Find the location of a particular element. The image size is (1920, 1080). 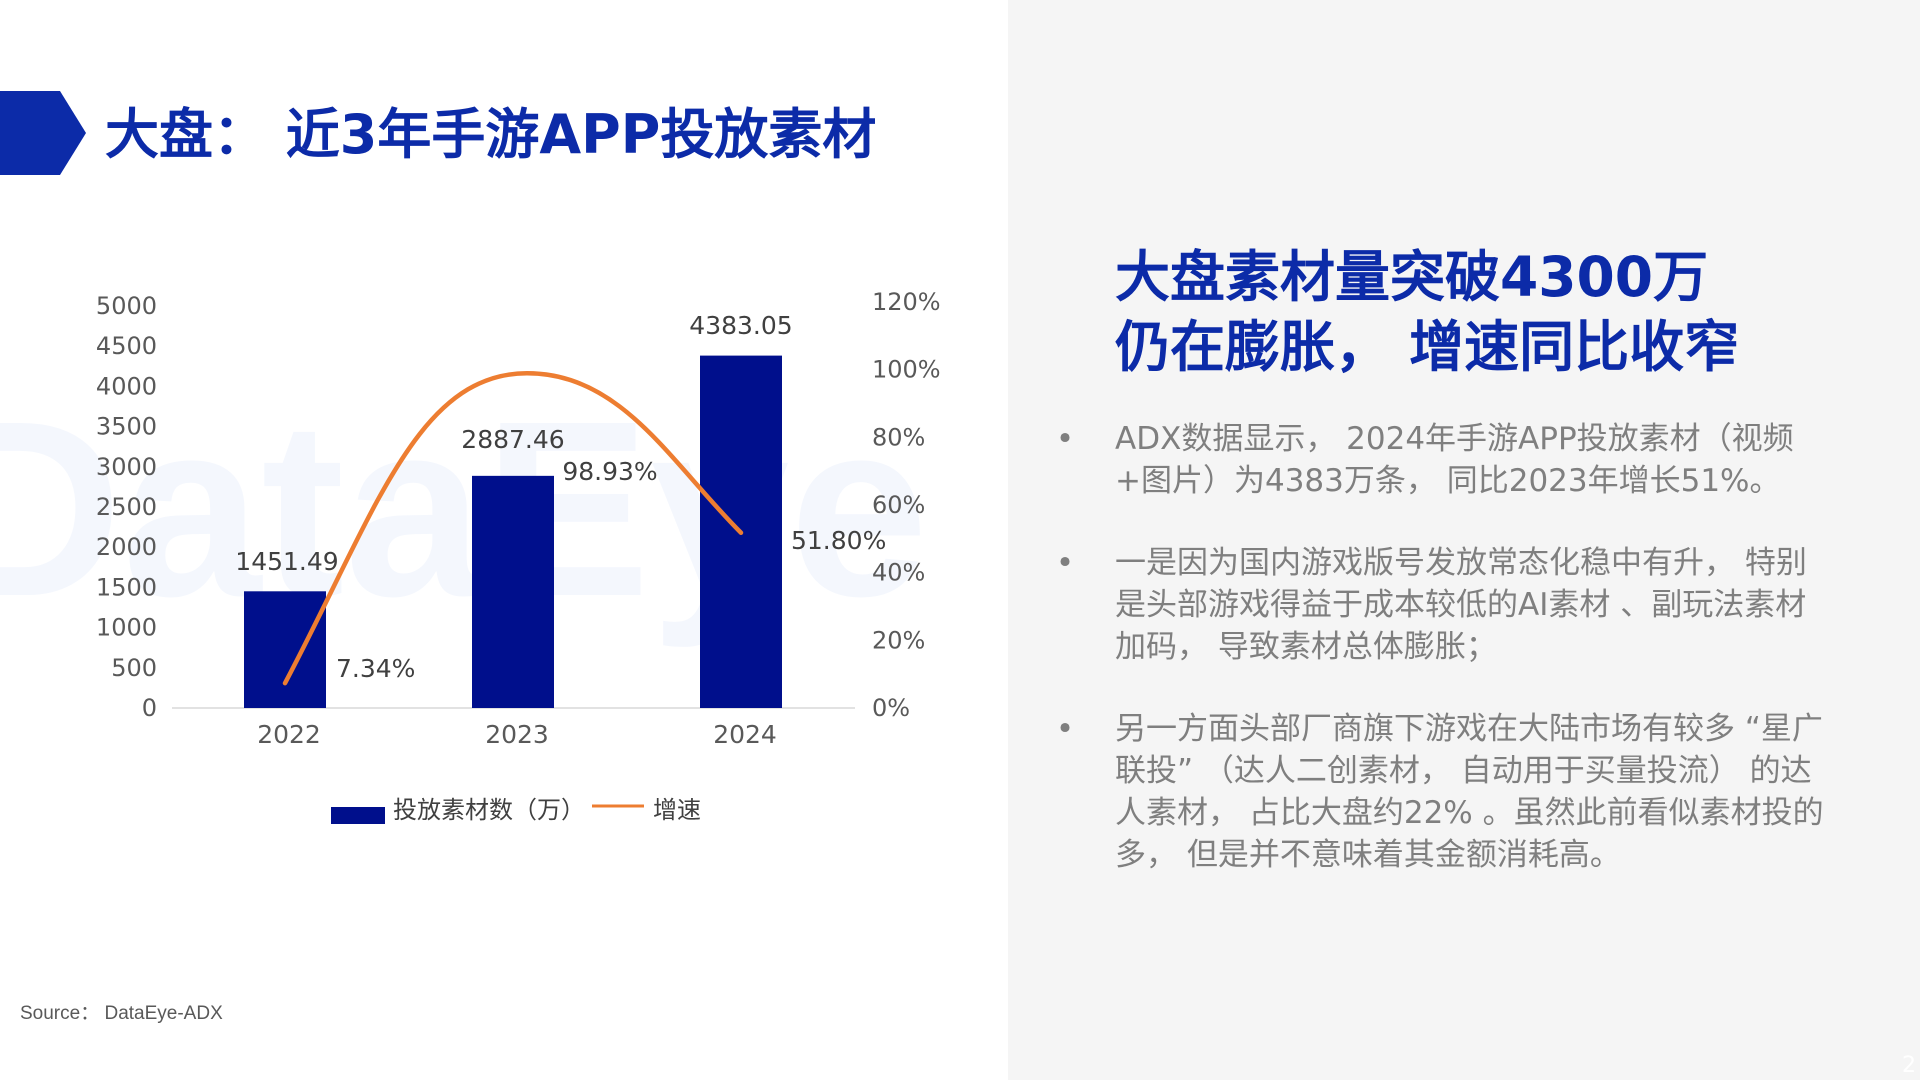

bar-data-label: 1451.49 is located at coordinates (286, 561).